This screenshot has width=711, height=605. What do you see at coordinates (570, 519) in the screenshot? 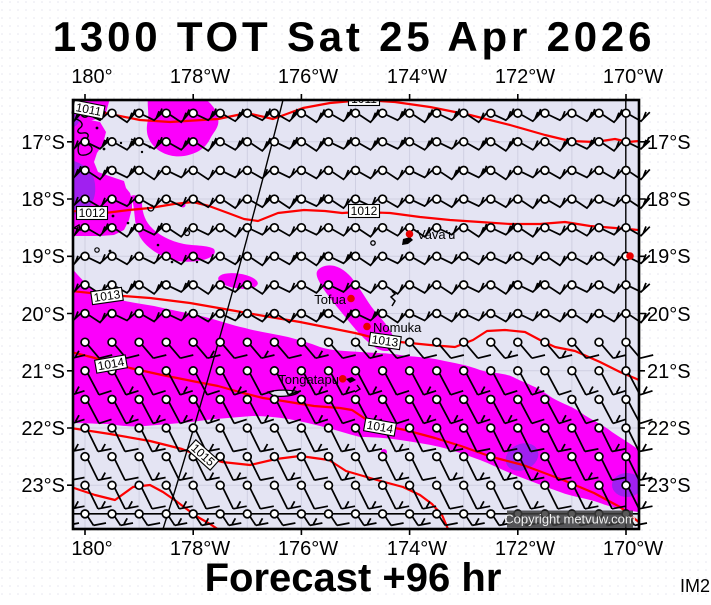
I see `svg-text: Copyright metvuw.com` at bounding box center [570, 519].